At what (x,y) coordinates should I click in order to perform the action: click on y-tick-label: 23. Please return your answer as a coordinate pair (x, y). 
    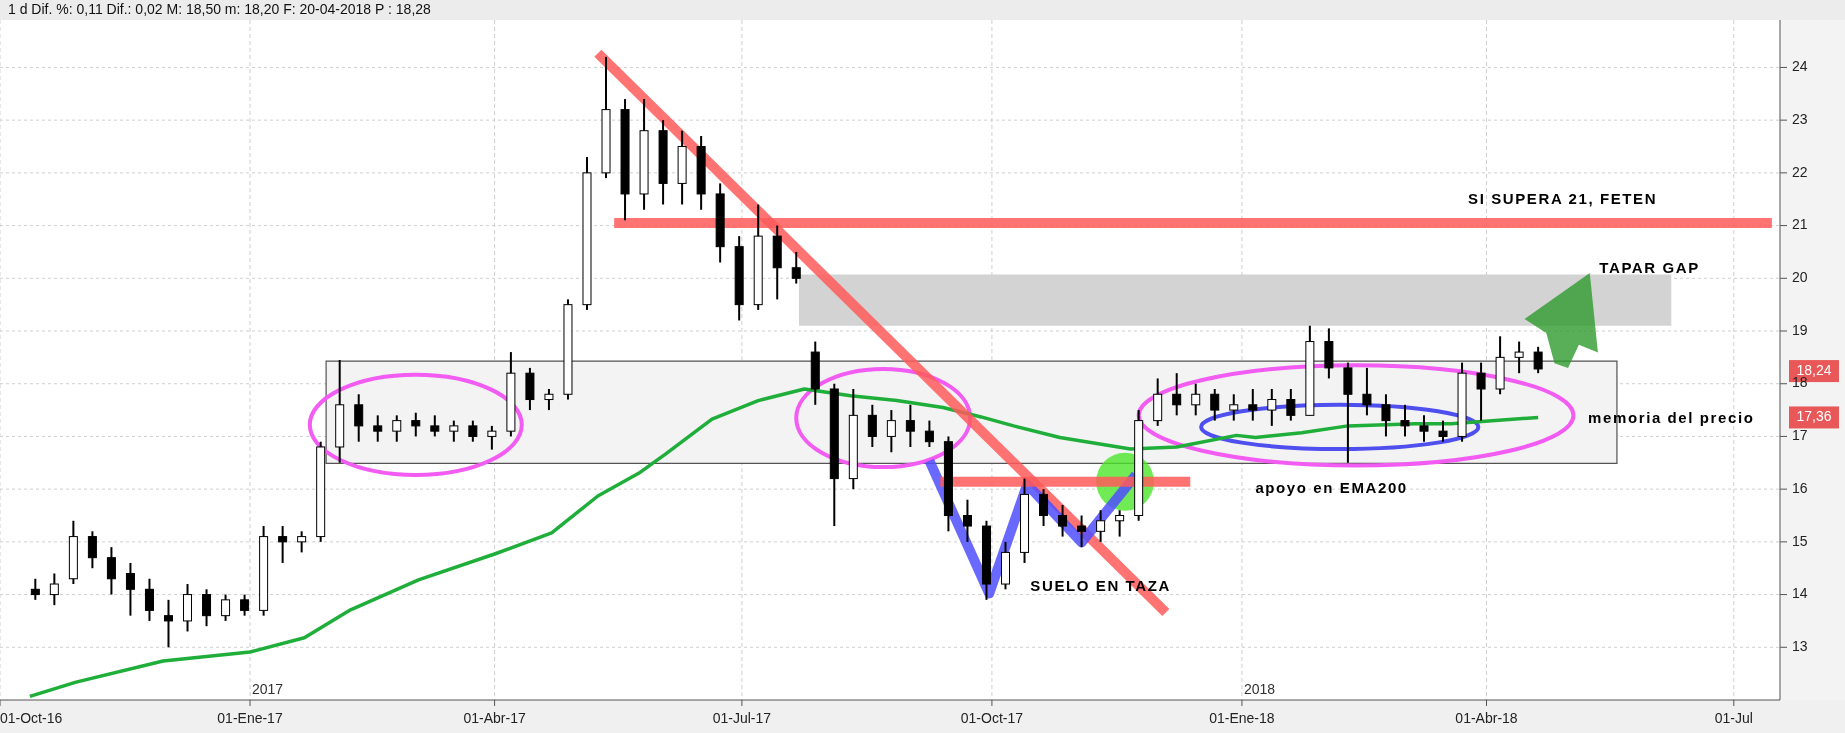
    Looking at the image, I should click on (1800, 118).